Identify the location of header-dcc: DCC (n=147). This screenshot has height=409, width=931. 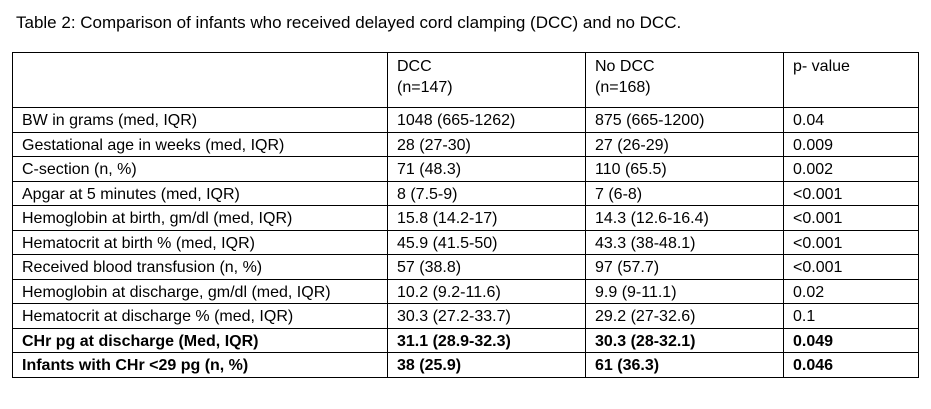
(486, 80).